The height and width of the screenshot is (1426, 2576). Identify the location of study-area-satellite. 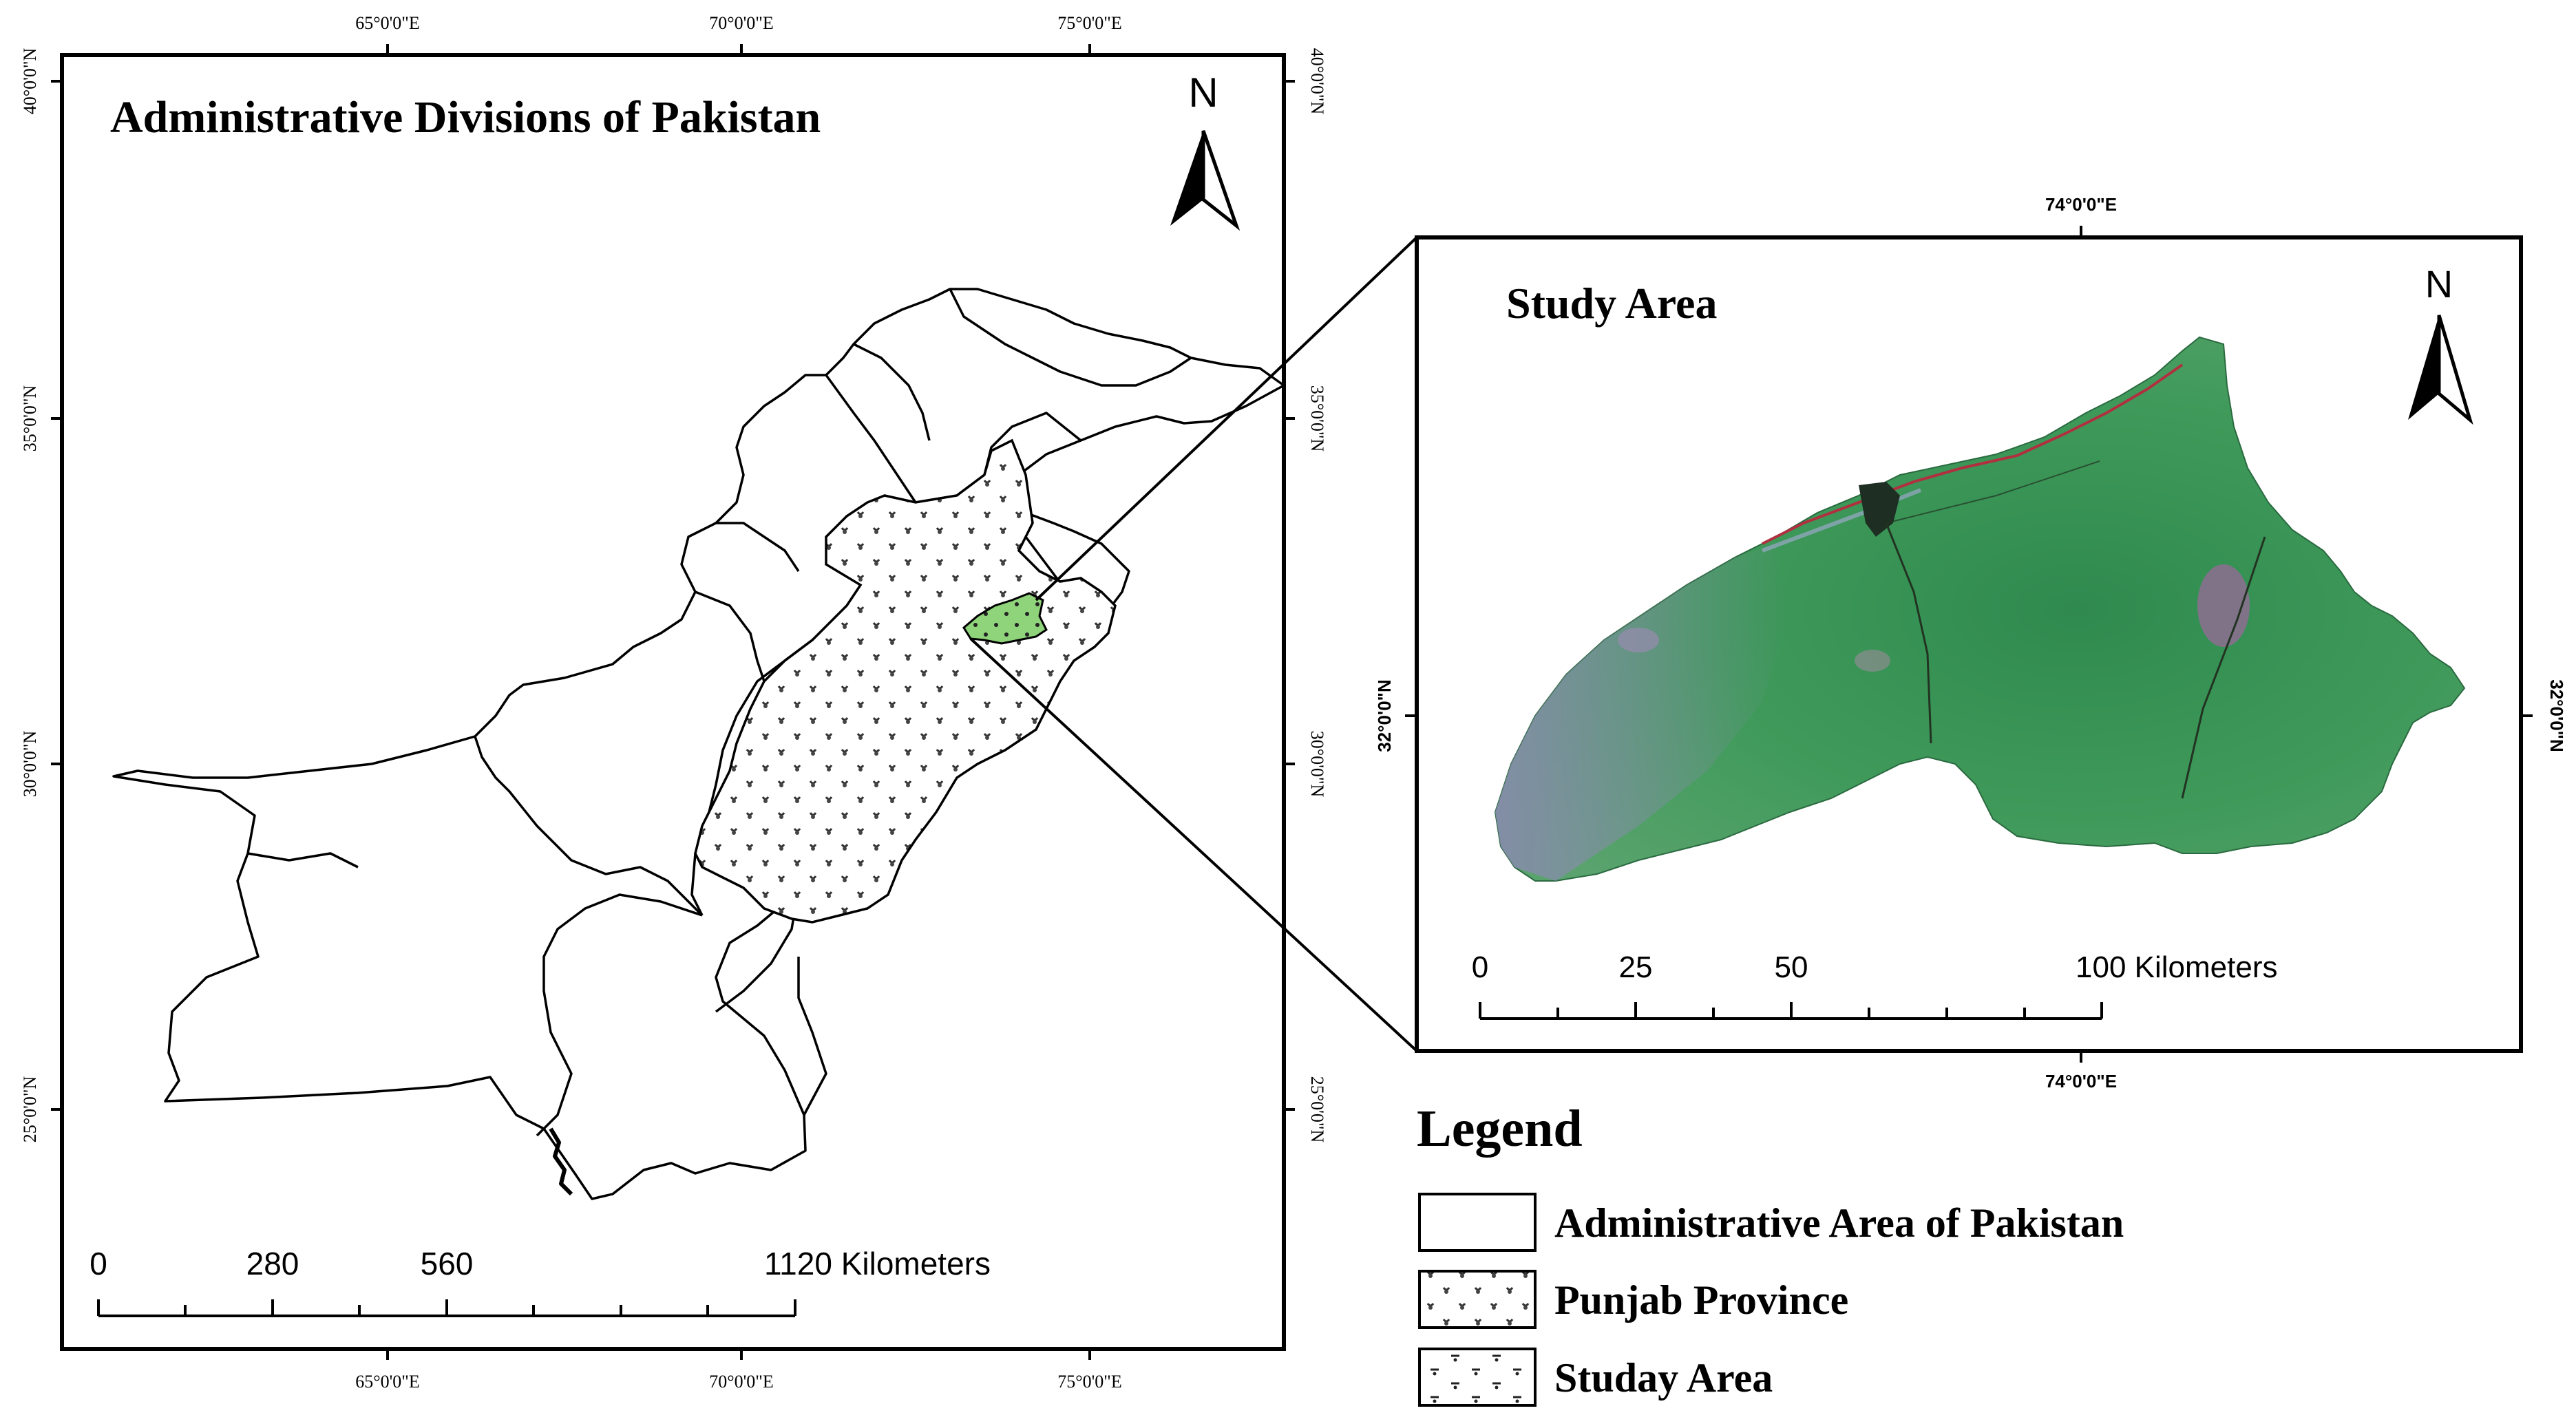
(1980, 609).